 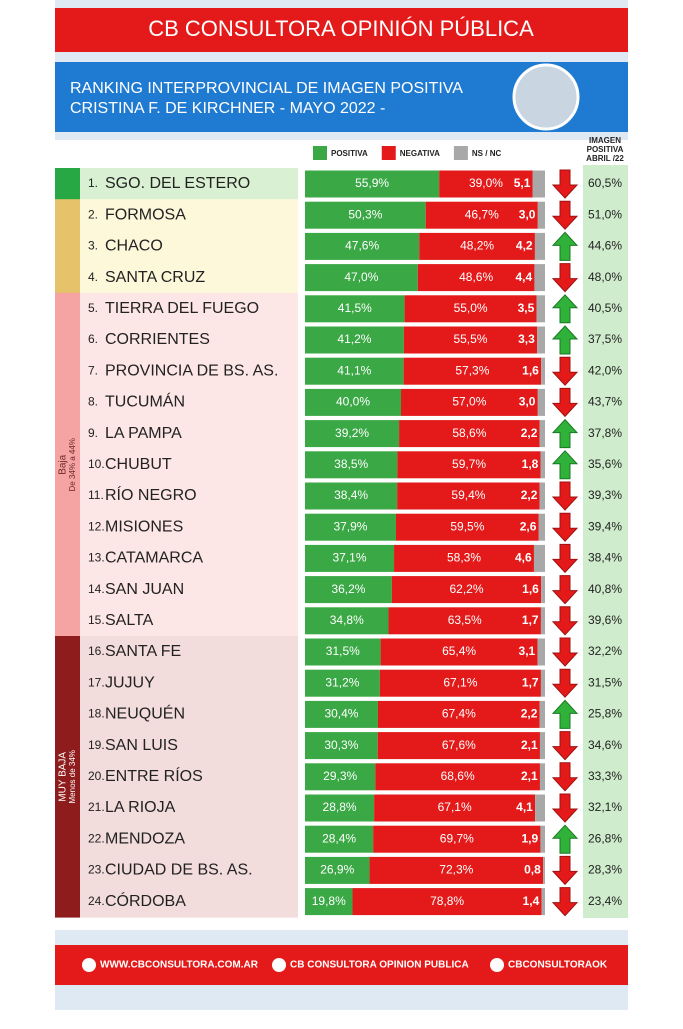 I want to click on previous-title: ABRIL /22, so click(x=605, y=158).